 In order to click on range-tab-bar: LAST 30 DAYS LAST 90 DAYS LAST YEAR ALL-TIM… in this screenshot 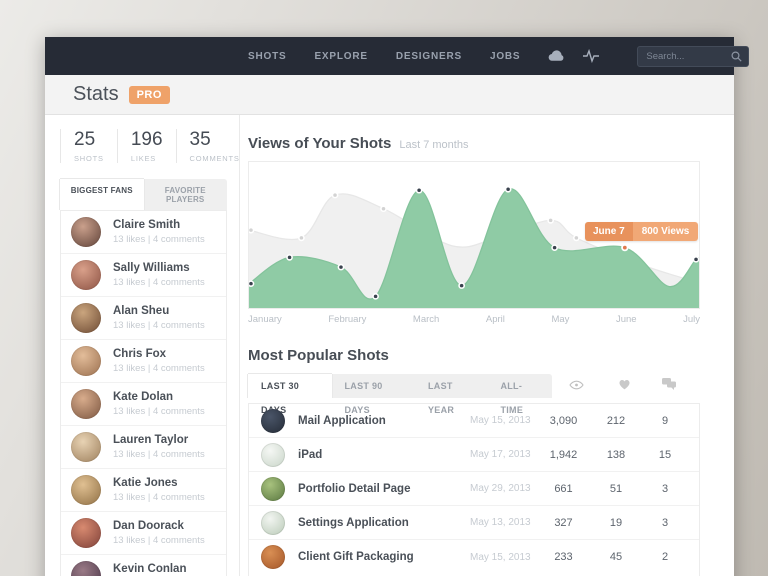, I will do `click(400, 394)`.